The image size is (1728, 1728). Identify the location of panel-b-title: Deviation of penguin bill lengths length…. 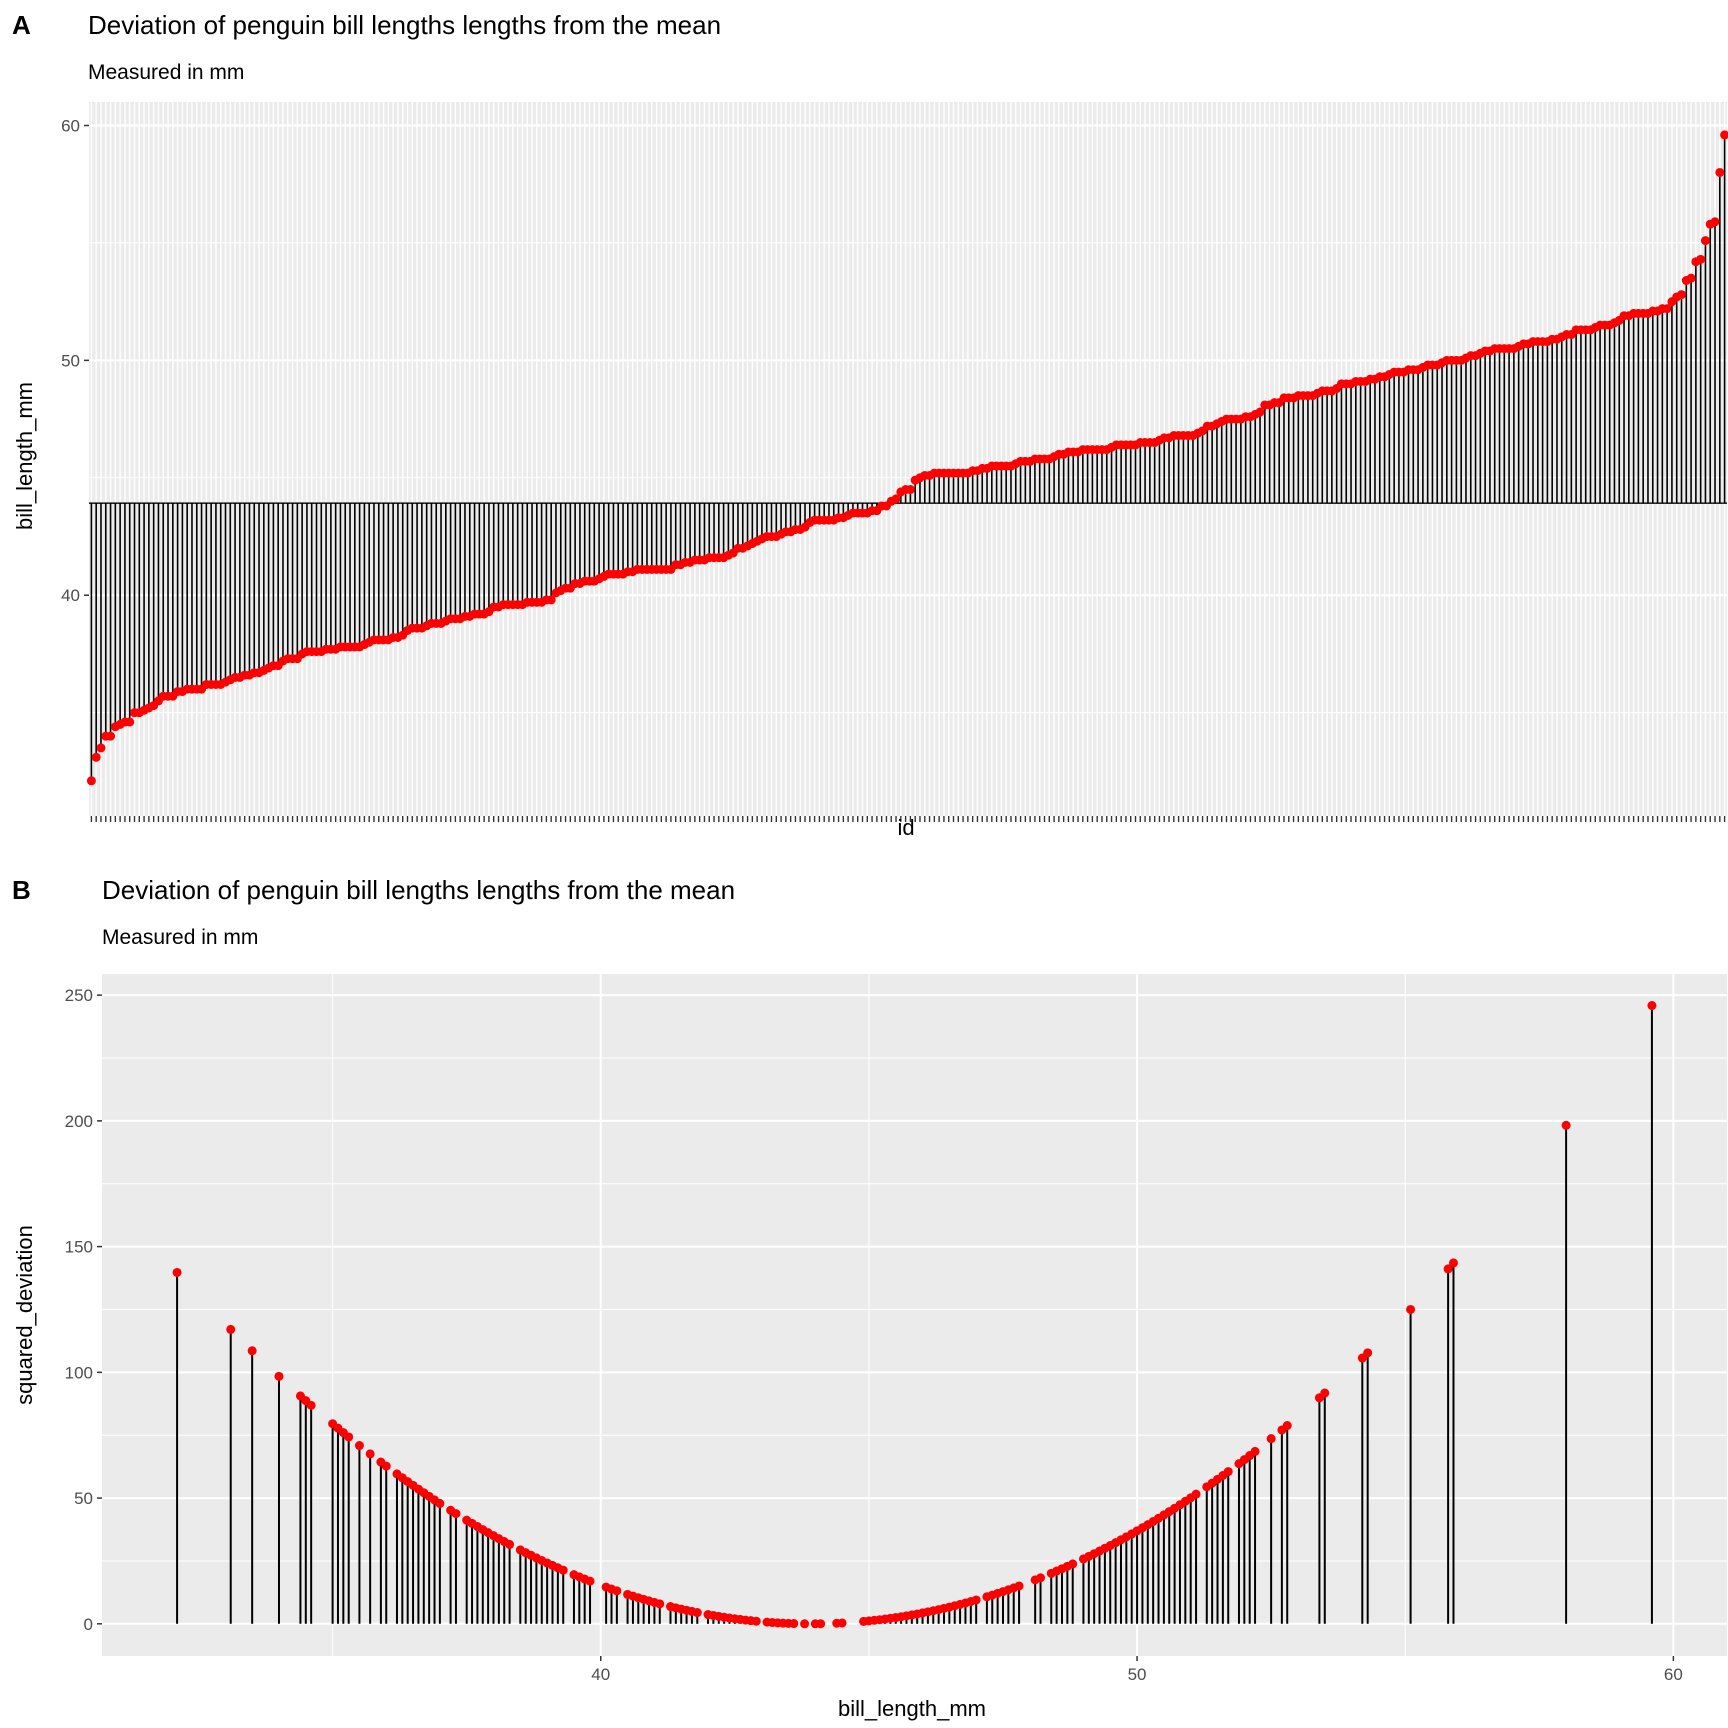
(418, 890).